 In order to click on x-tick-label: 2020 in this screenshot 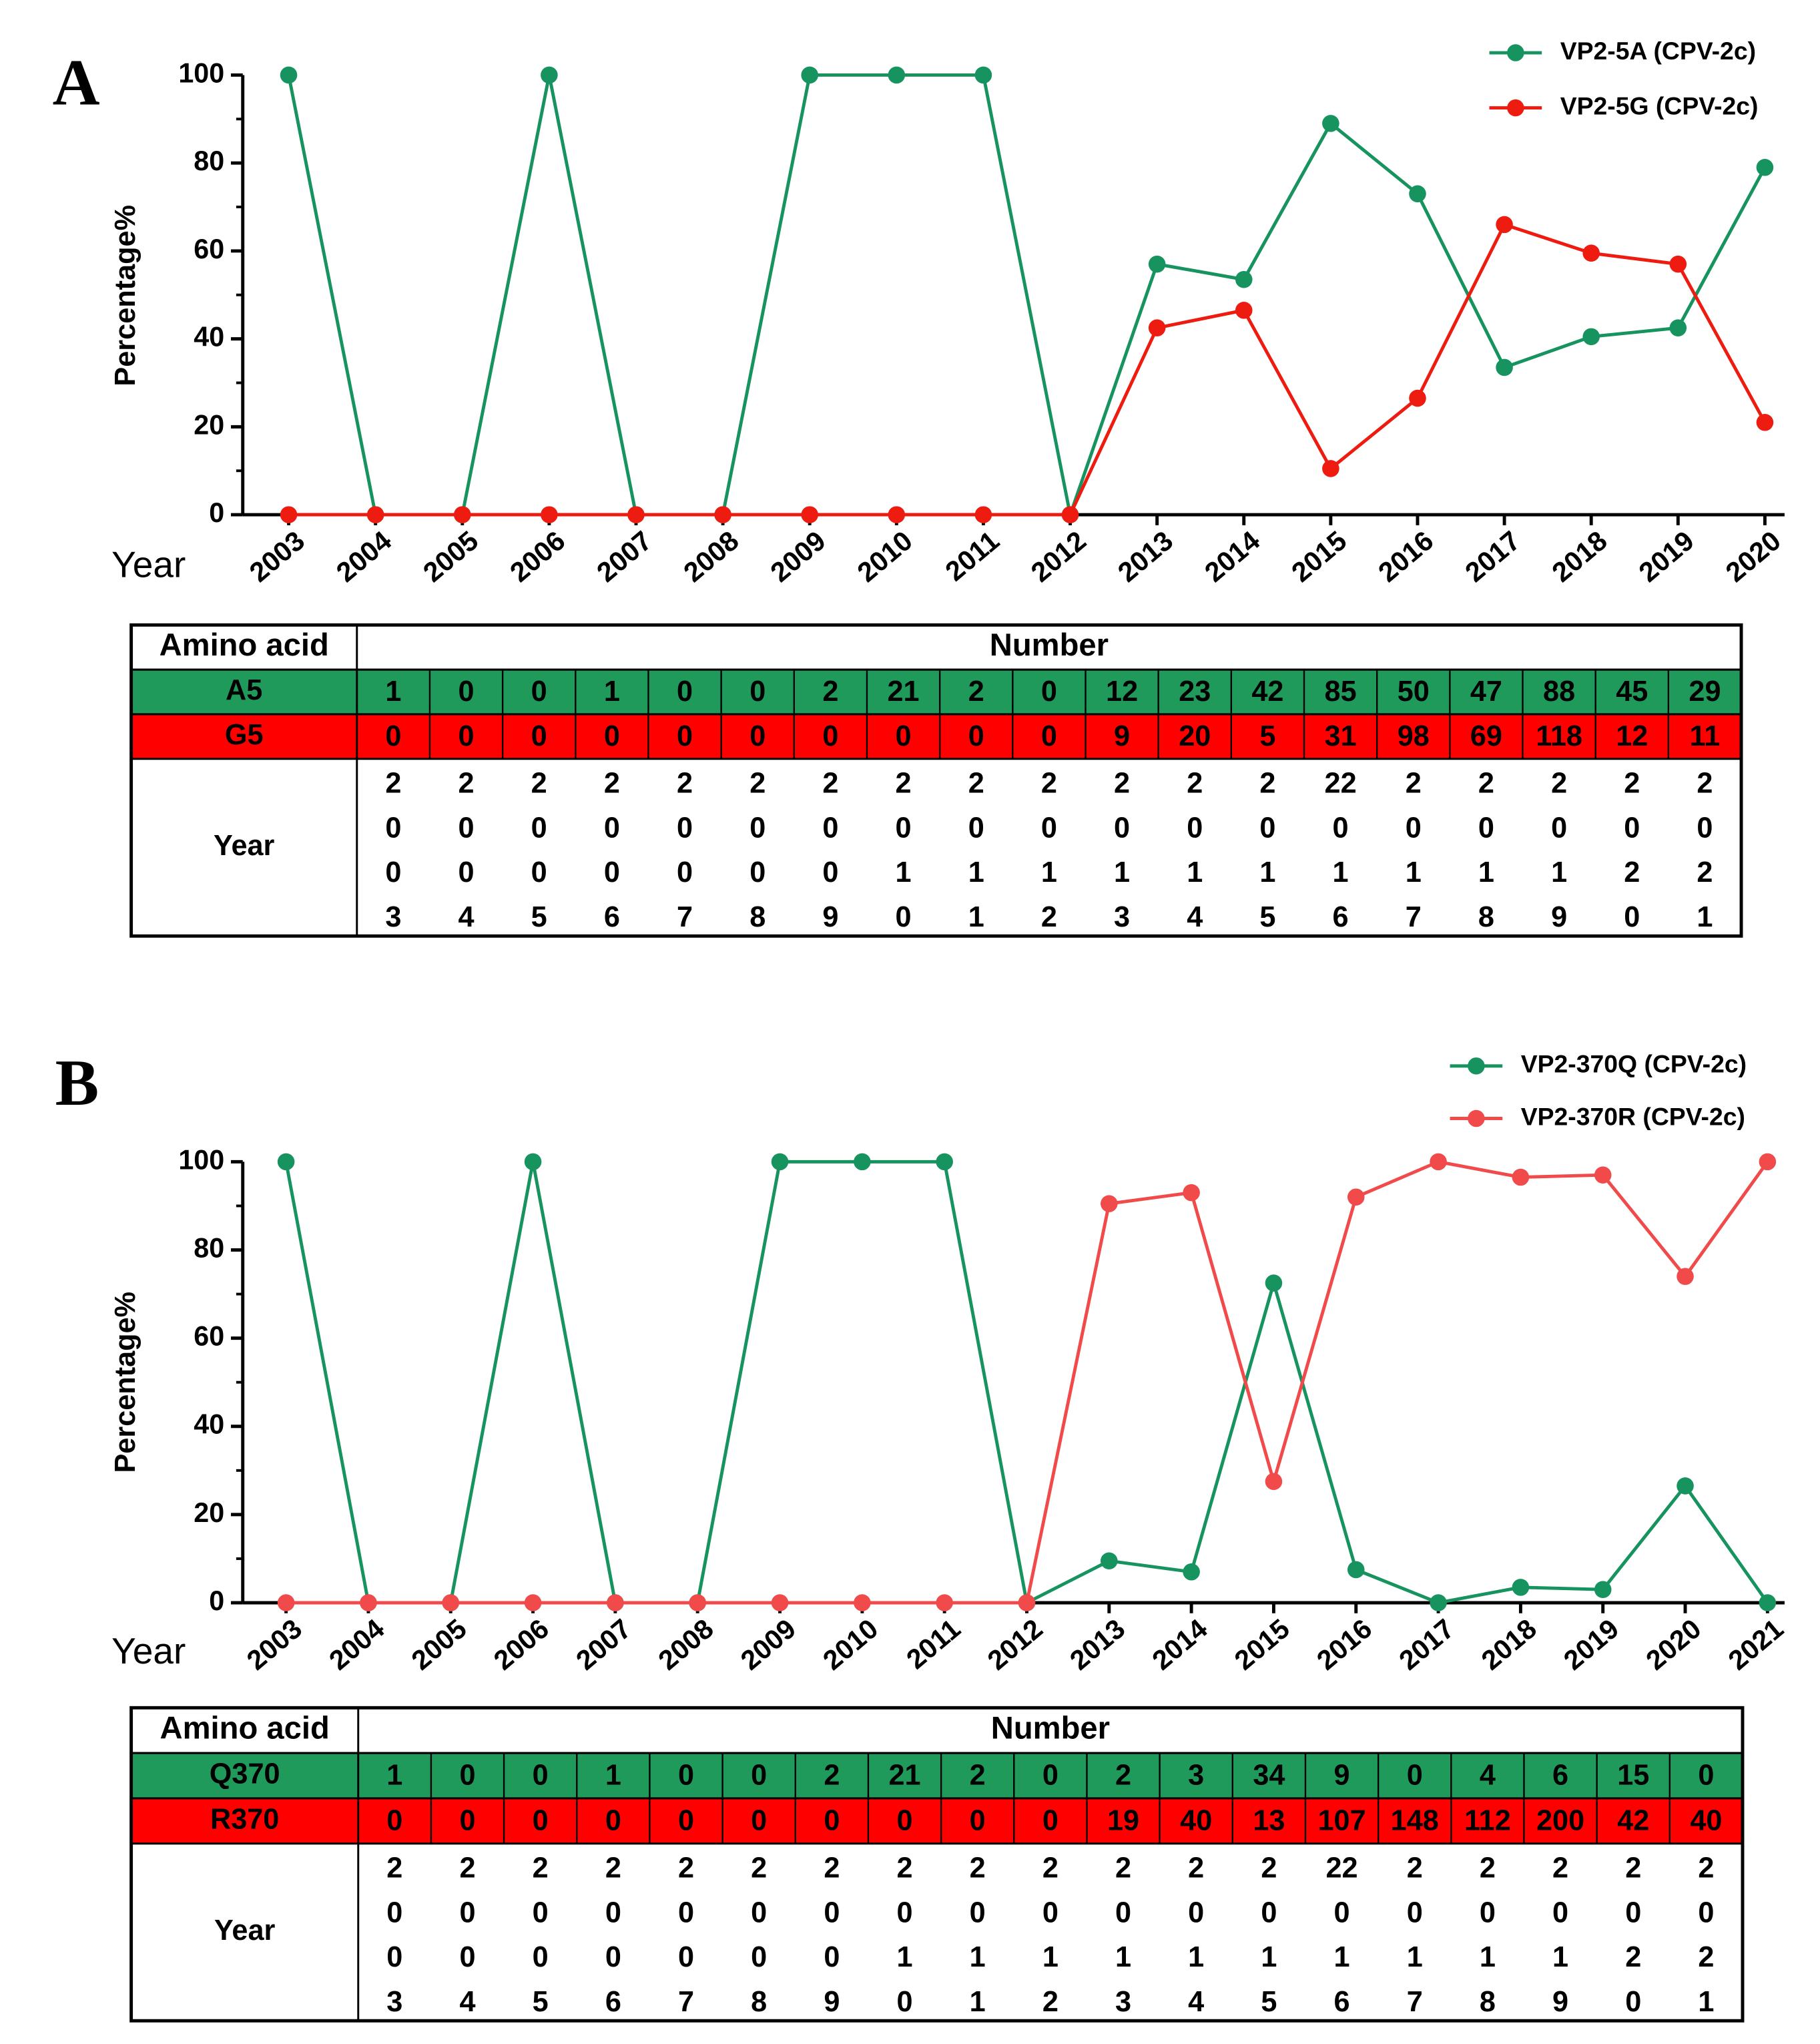, I will do `click(1754, 556)`.